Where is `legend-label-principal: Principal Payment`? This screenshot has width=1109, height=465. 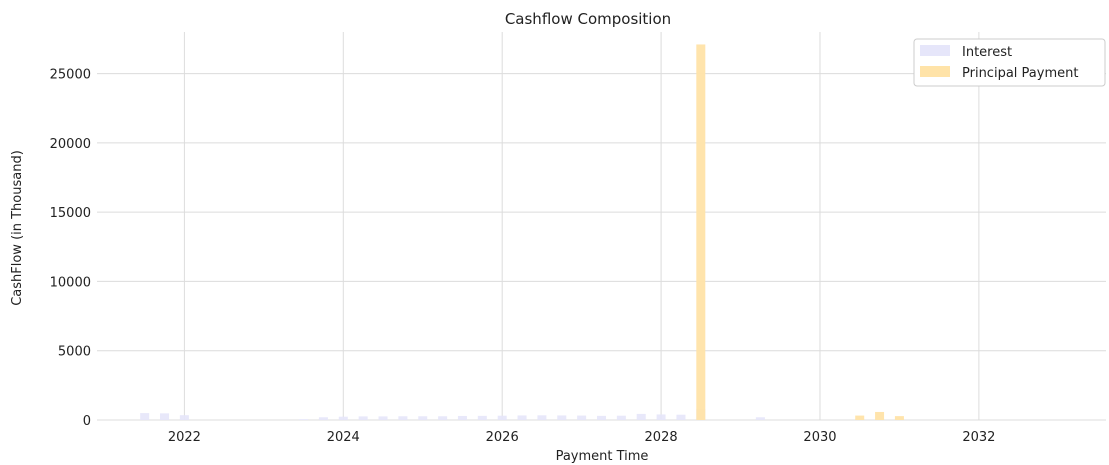 legend-label-principal: Principal Payment is located at coordinates (1020, 73).